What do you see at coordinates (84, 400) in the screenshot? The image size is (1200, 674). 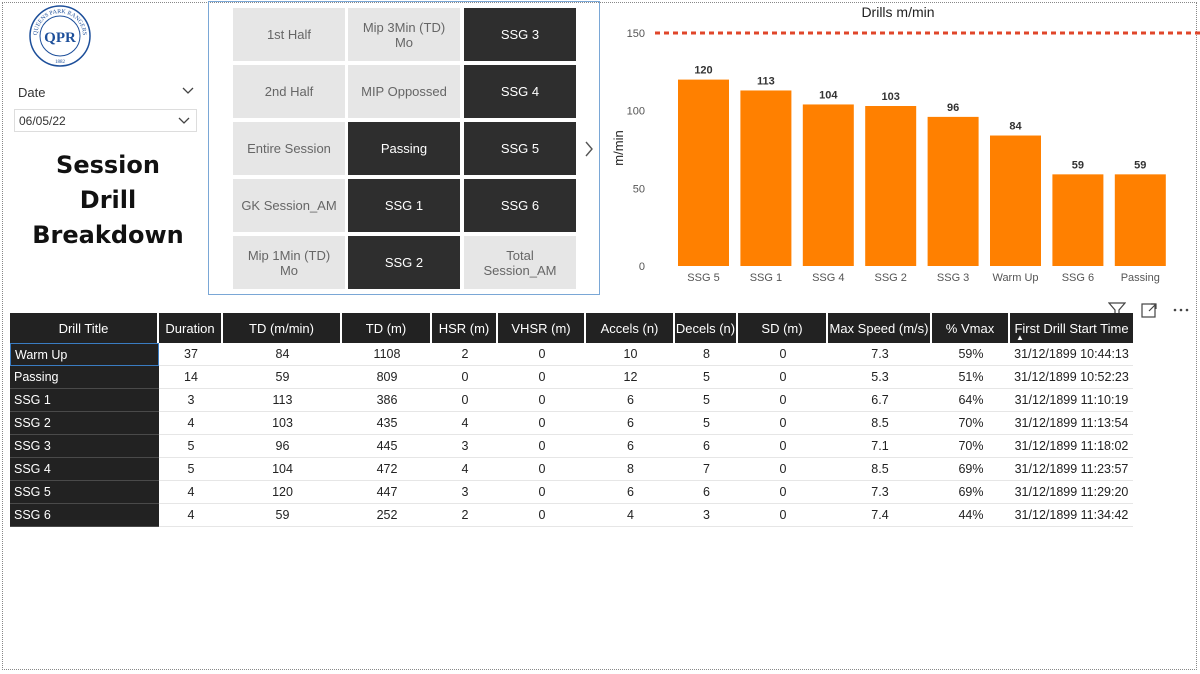 I see `drill-title-cell: SSG 1` at bounding box center [84, 400].